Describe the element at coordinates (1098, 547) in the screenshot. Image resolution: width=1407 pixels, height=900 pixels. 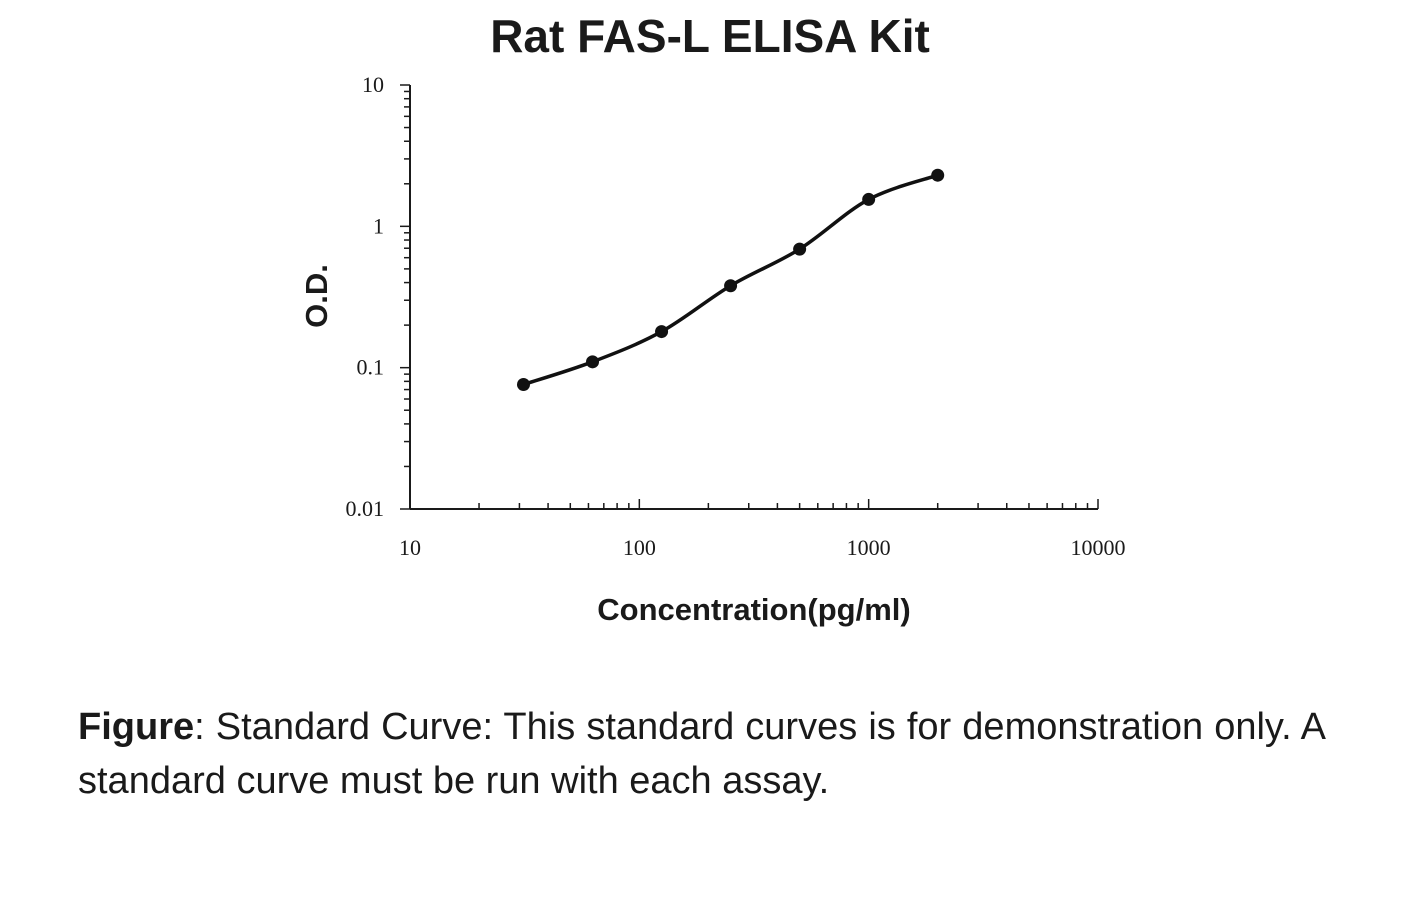
I see `x-tick-label: 10000` at that location.